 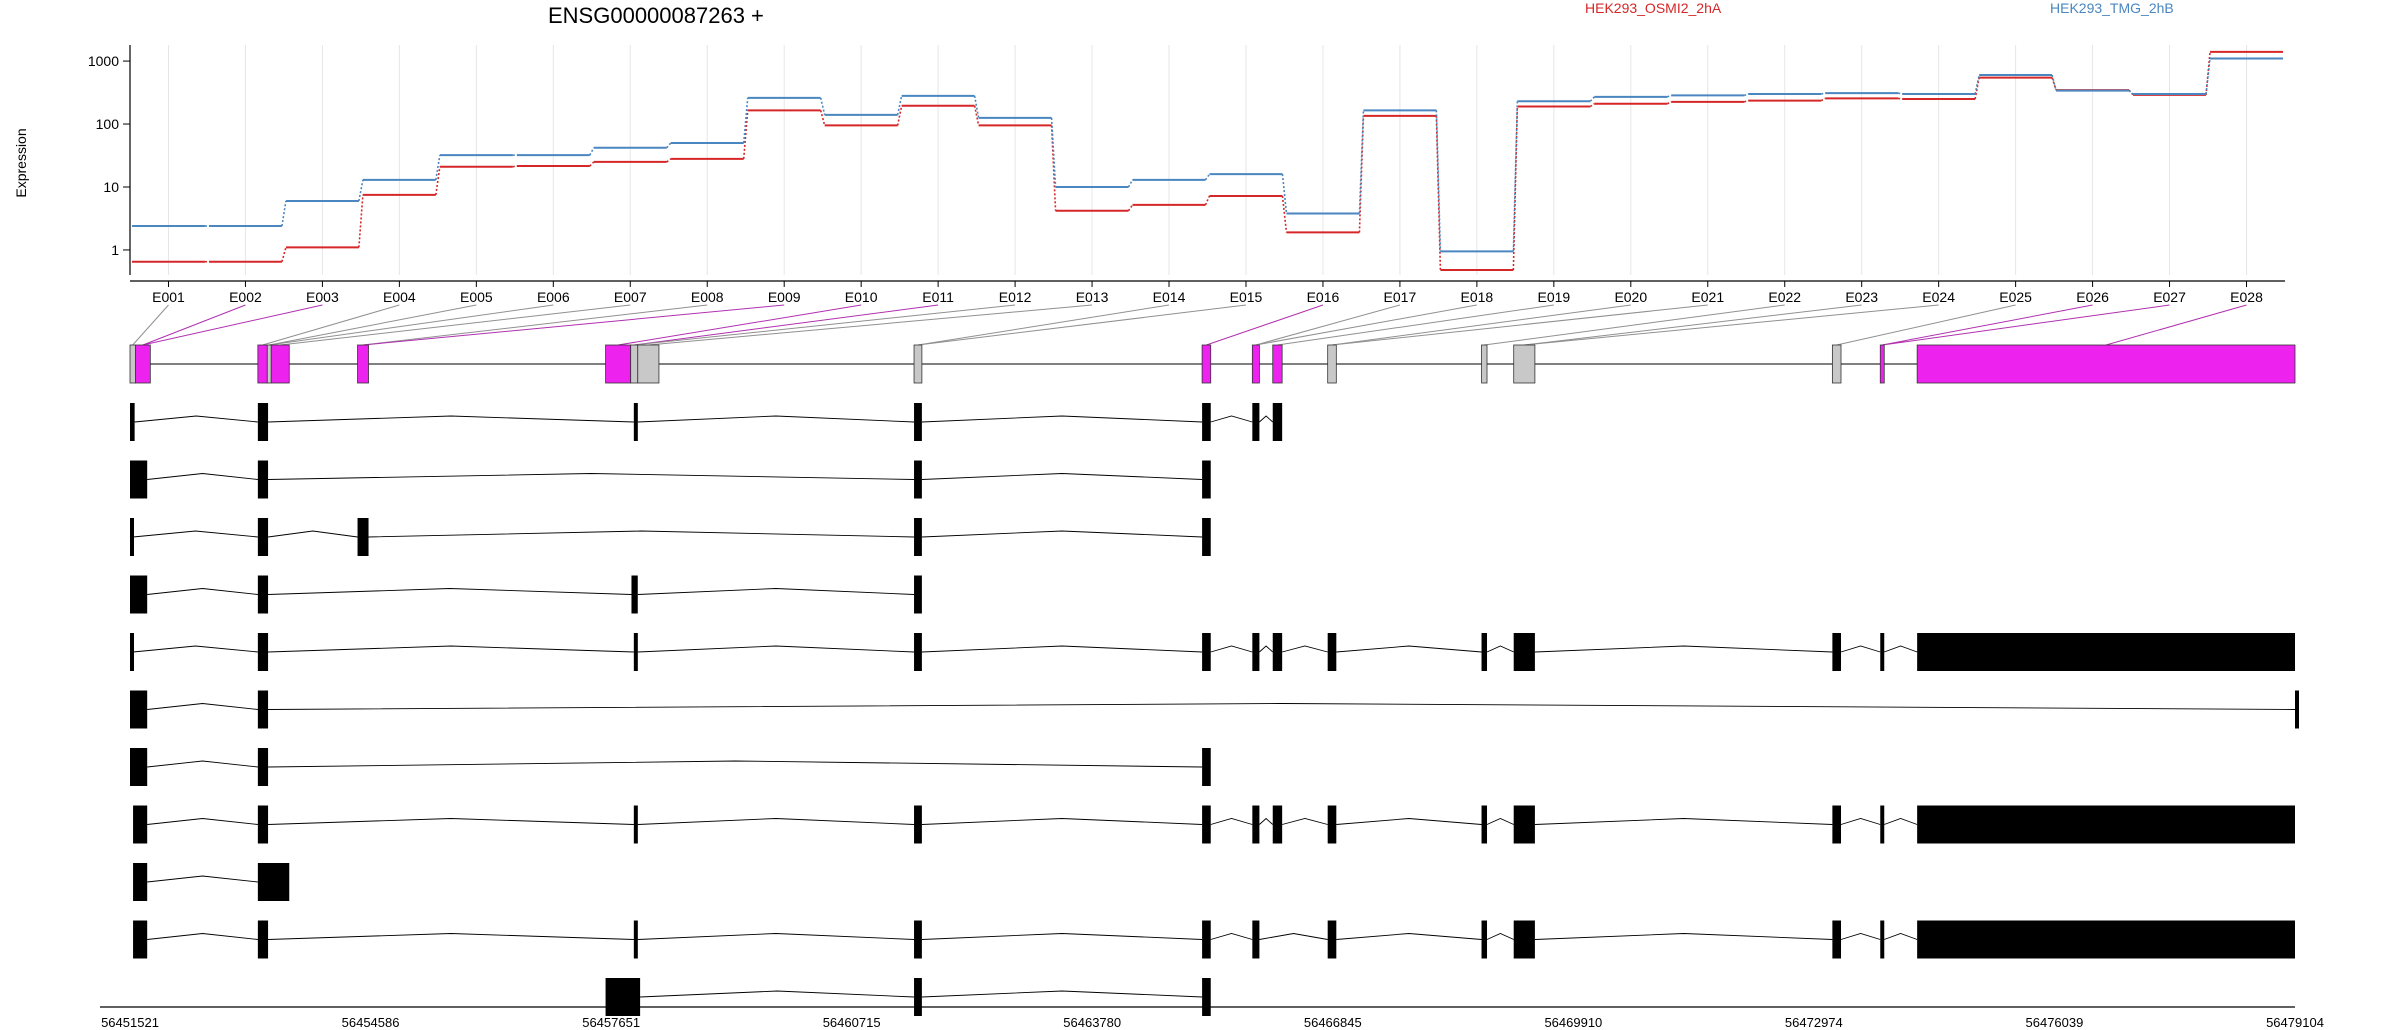 What do you see at coordinates (245, 297) in the screenshot?
I see `exon-bin-label: E002` at bounding box center [245, 297].